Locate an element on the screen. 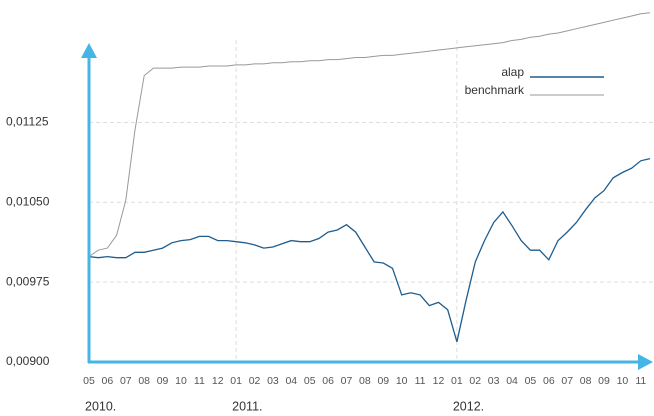 This screenshot has width=654, height=416. x-axis-arrow is located at coordinates (645, 362).